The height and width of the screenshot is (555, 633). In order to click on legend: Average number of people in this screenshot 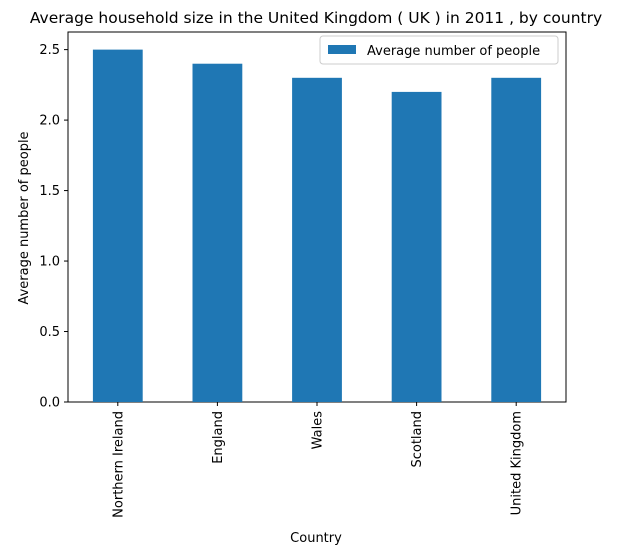, I will do `click(439, 50)`.